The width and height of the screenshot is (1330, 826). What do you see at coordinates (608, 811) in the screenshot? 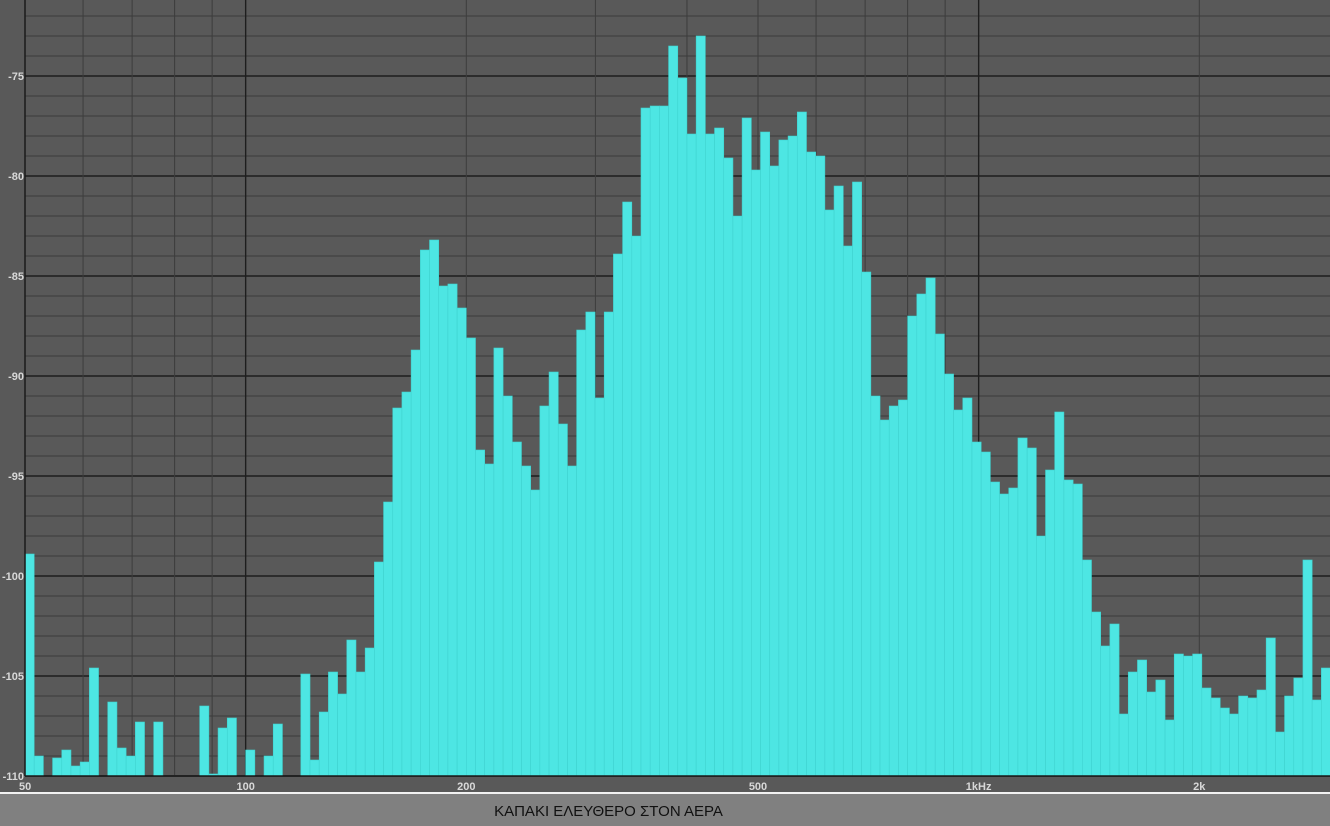
I see `chart-caption: ΚΑΠΑΚΙ ΕΛΕΥΘΕΡΟ ΣΤΟΝ ΑΕΡΑ` at bounding box center [608, 811].